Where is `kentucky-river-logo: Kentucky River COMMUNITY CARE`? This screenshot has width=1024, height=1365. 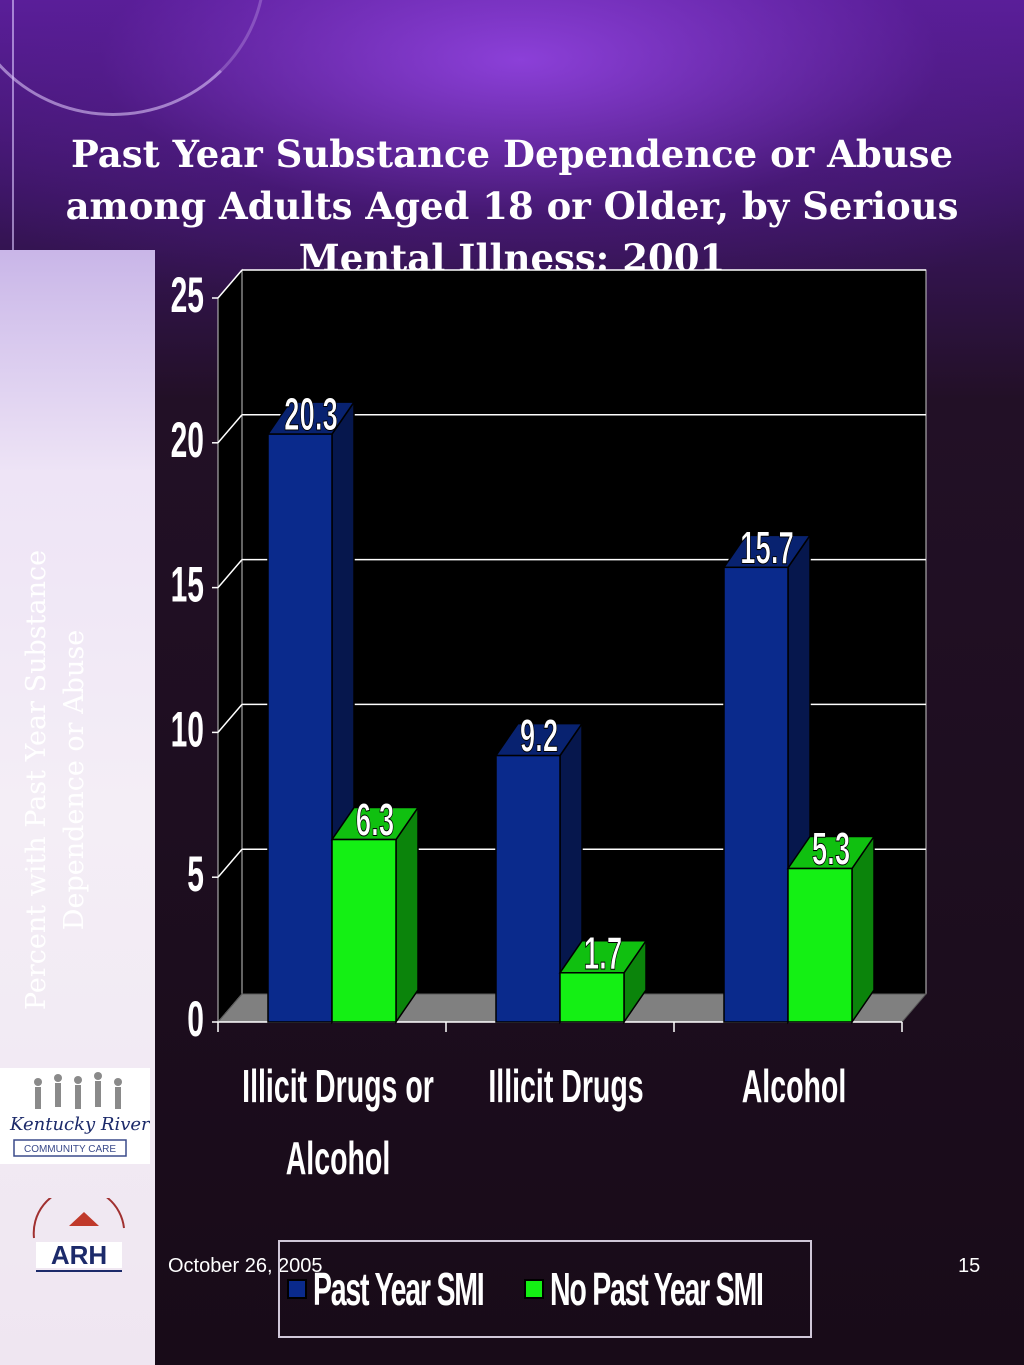
kentucky-river-logo: Kentucky River COMMUNITY CARE is located at coordinates (75, 1116).